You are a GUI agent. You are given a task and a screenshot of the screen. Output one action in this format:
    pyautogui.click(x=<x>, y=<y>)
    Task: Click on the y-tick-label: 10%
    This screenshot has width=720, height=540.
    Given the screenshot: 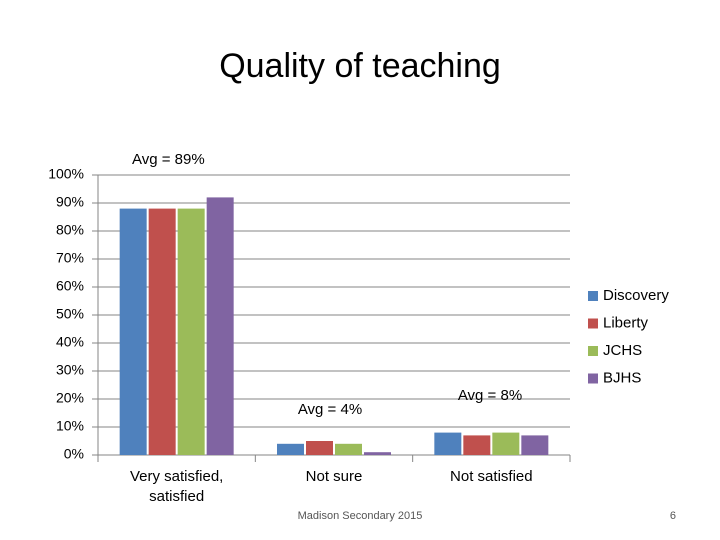 What is the action you would take?
    pyautogui.click(x=70, y=426)
    